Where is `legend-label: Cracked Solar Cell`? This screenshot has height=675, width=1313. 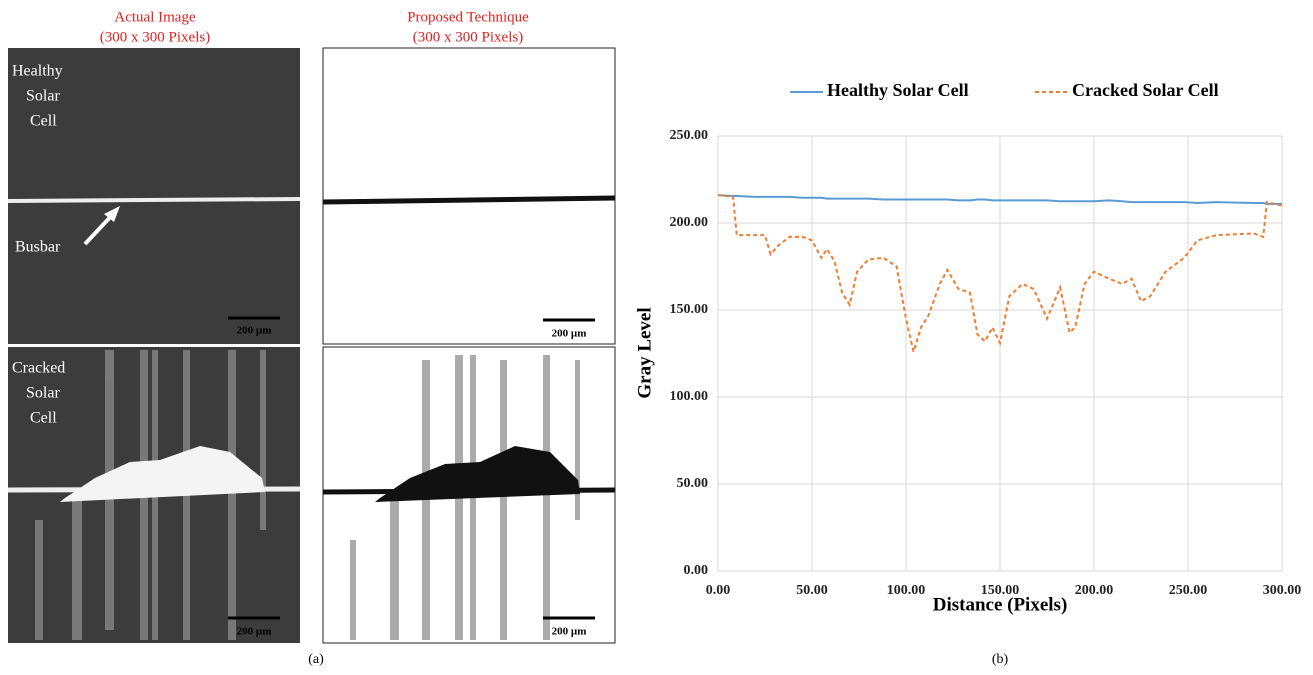 legend-label: Cracked Solar Cell is located at coordinates (1145, 90).